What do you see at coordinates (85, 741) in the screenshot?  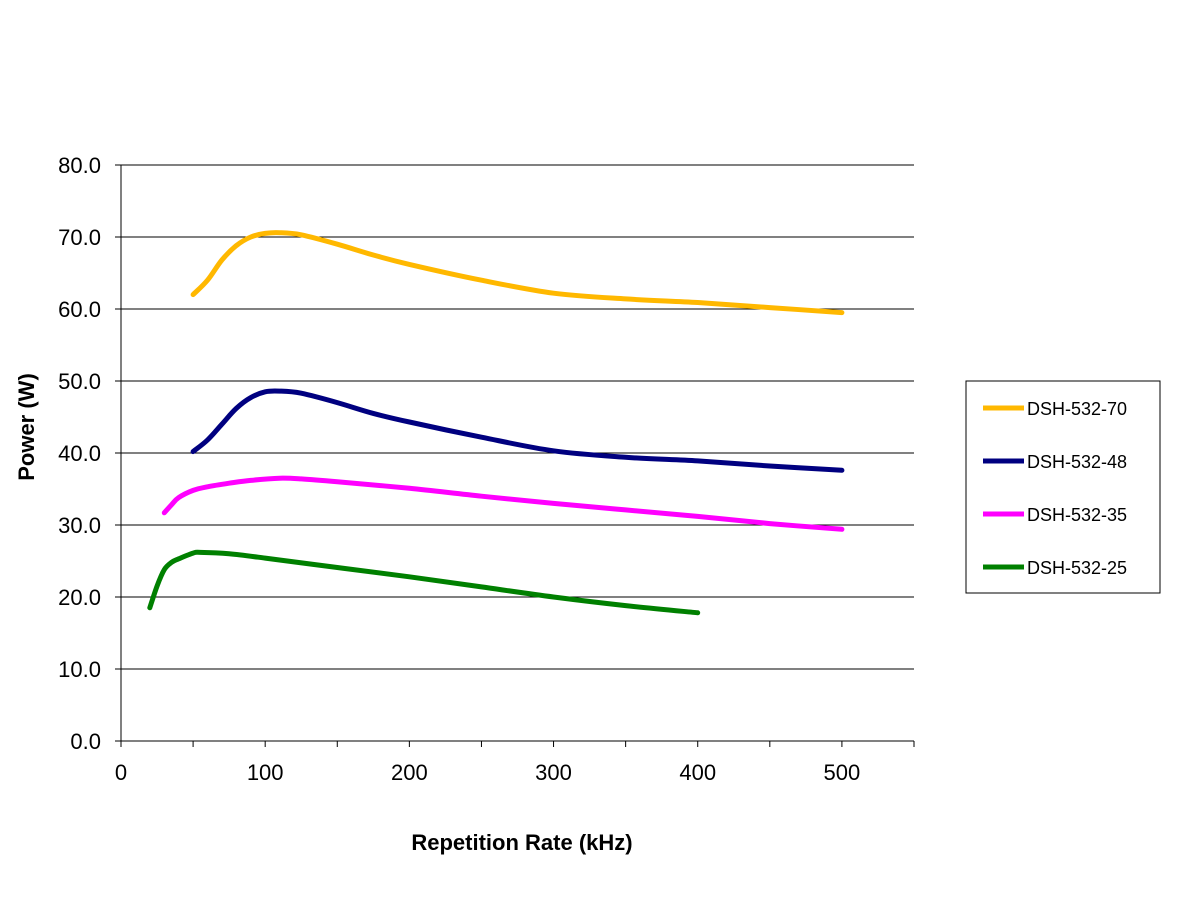 I see `y-tick-label: 0.0` at bounding box center [85, 741].